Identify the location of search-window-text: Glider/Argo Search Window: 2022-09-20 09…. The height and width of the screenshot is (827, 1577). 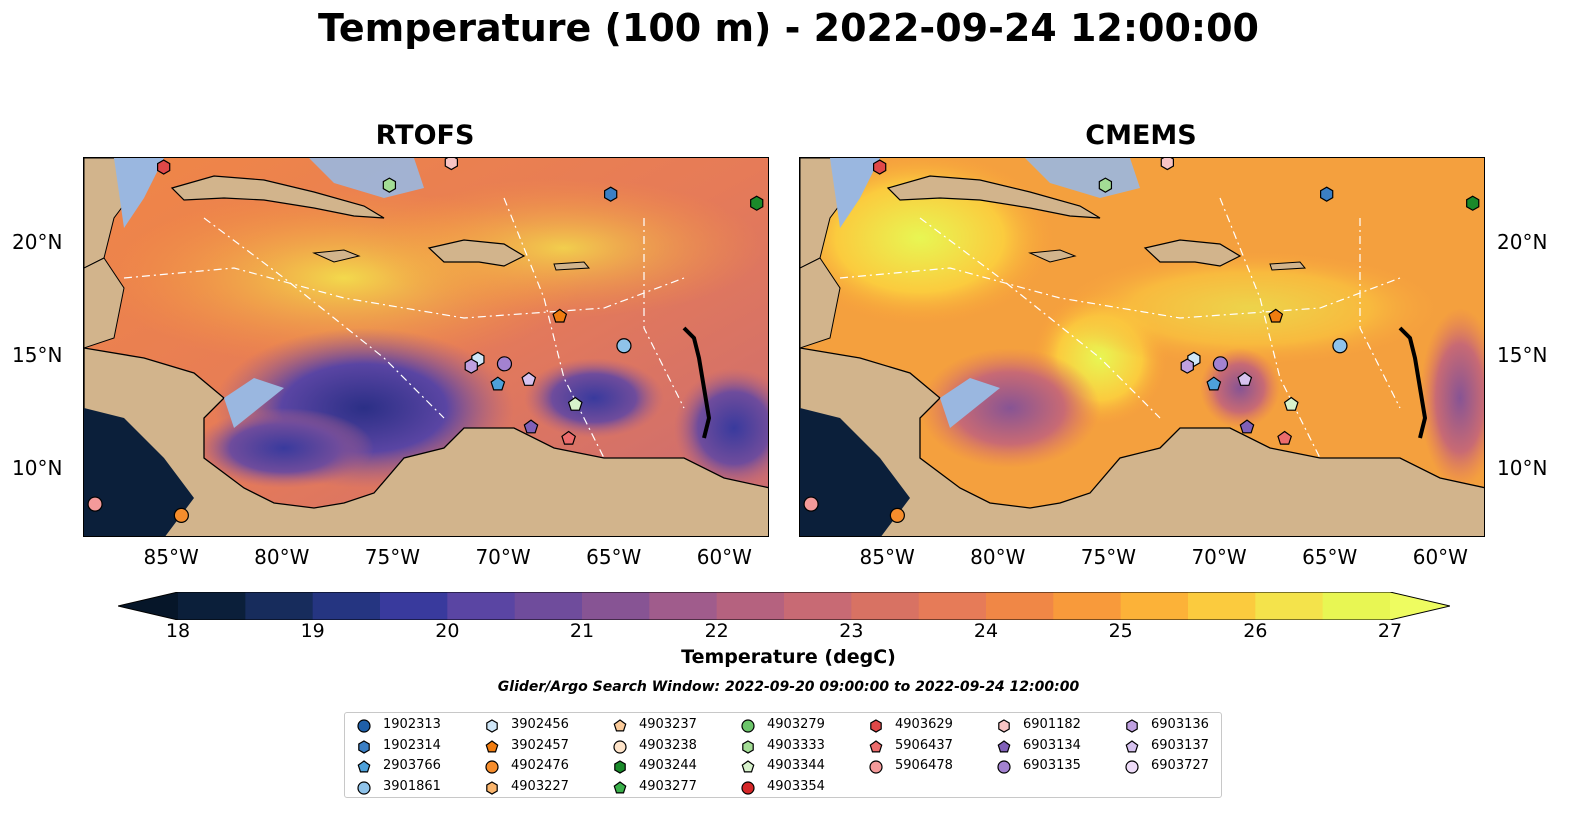
(788, 687).